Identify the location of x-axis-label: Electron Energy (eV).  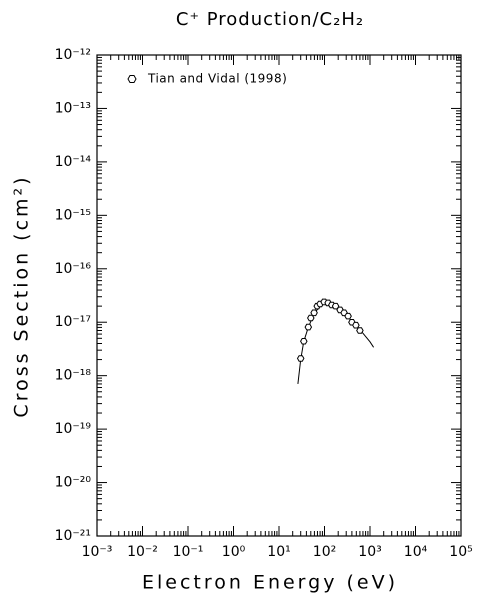
(270, 583).